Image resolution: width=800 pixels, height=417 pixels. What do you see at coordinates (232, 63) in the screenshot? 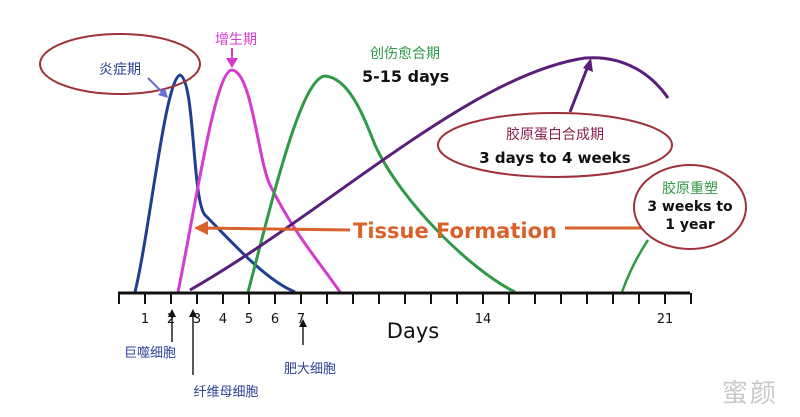
I see `proliferation-pointer-head` at bounding box center [232, 63].